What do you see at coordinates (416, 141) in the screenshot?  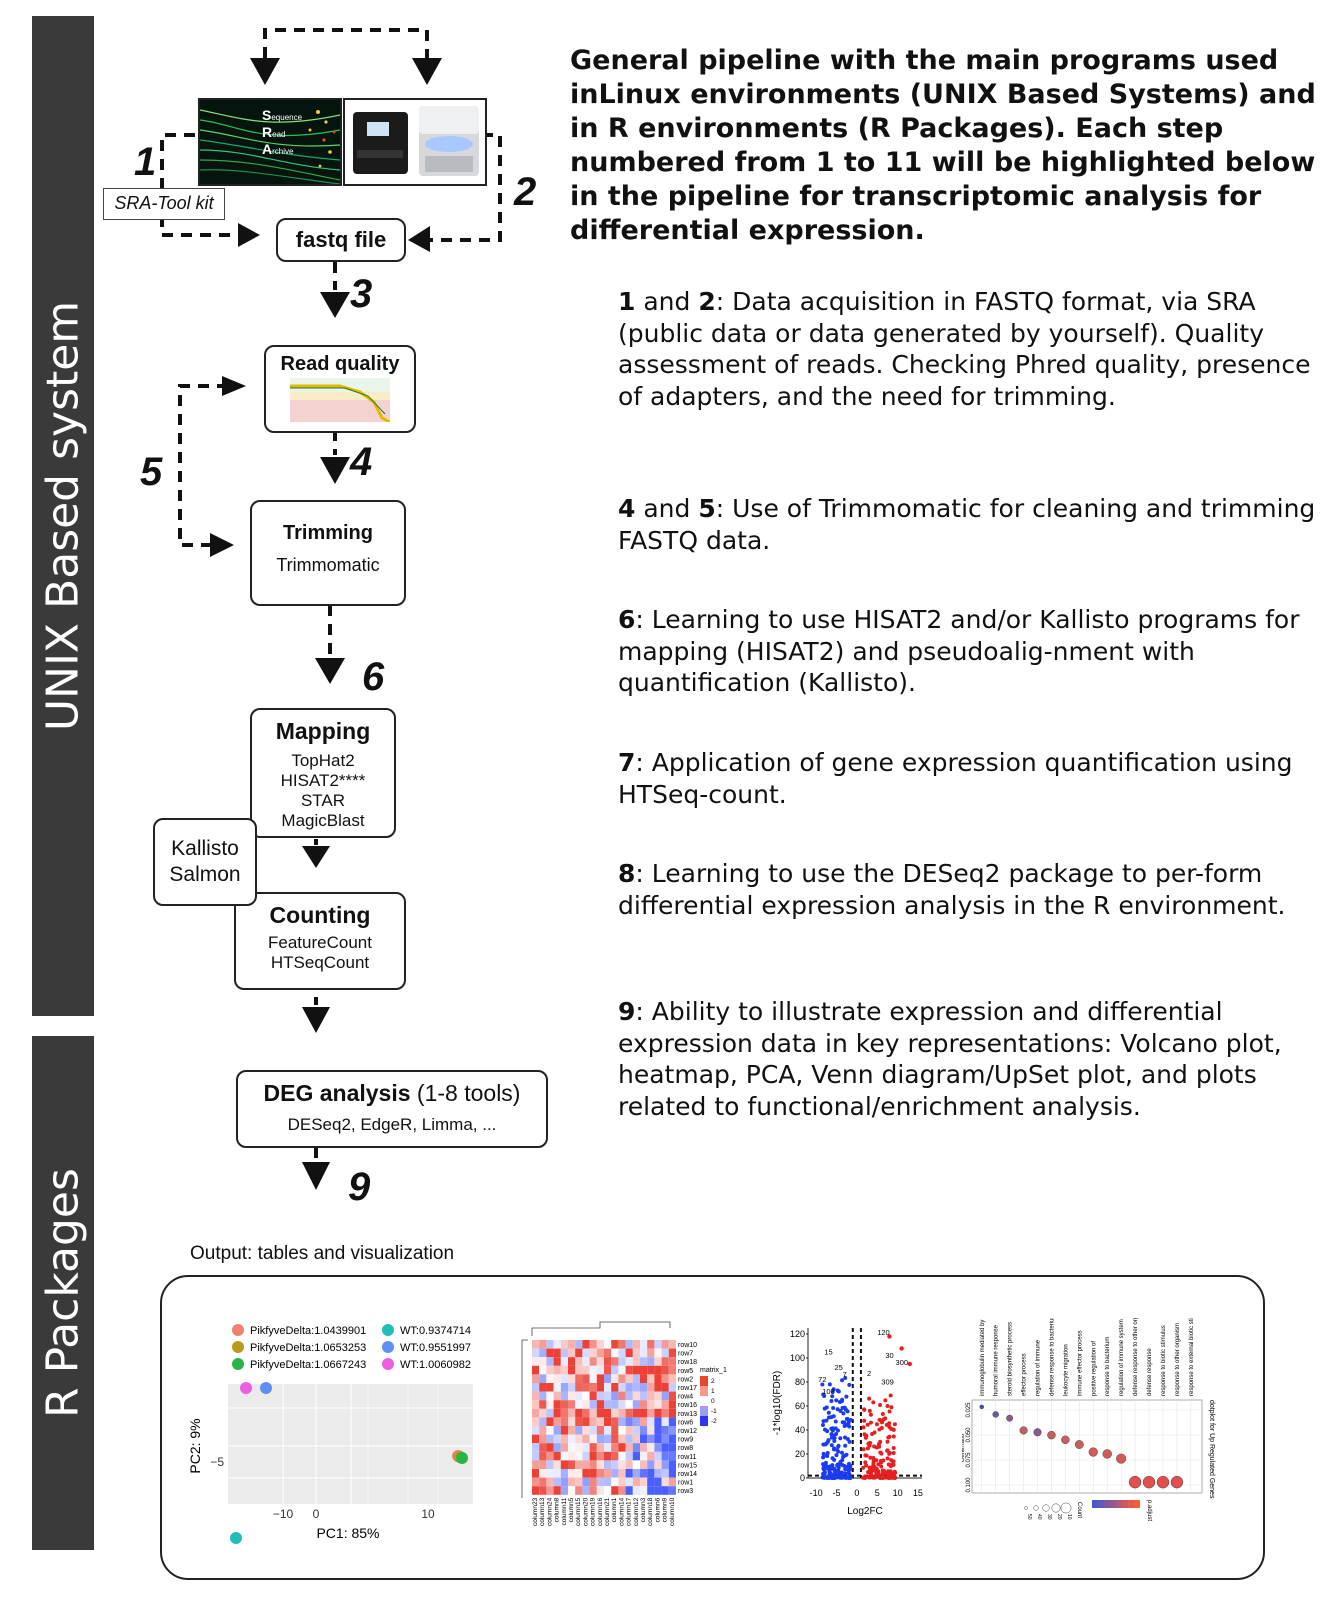 I see `sequencer-machines` at bounding box center [416, 141].